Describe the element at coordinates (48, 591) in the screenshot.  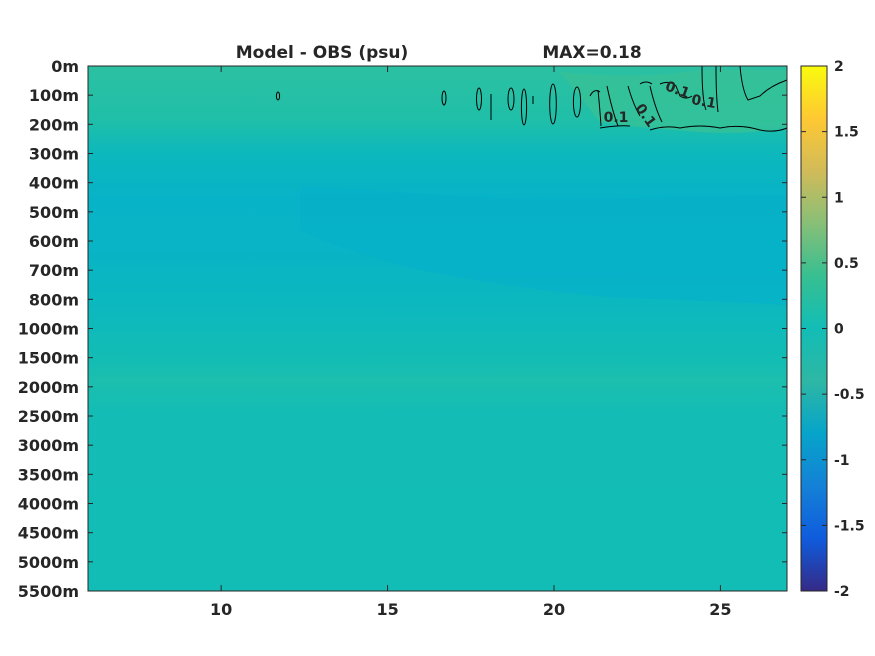
I see `y-tick-label: 5500m` at that location.